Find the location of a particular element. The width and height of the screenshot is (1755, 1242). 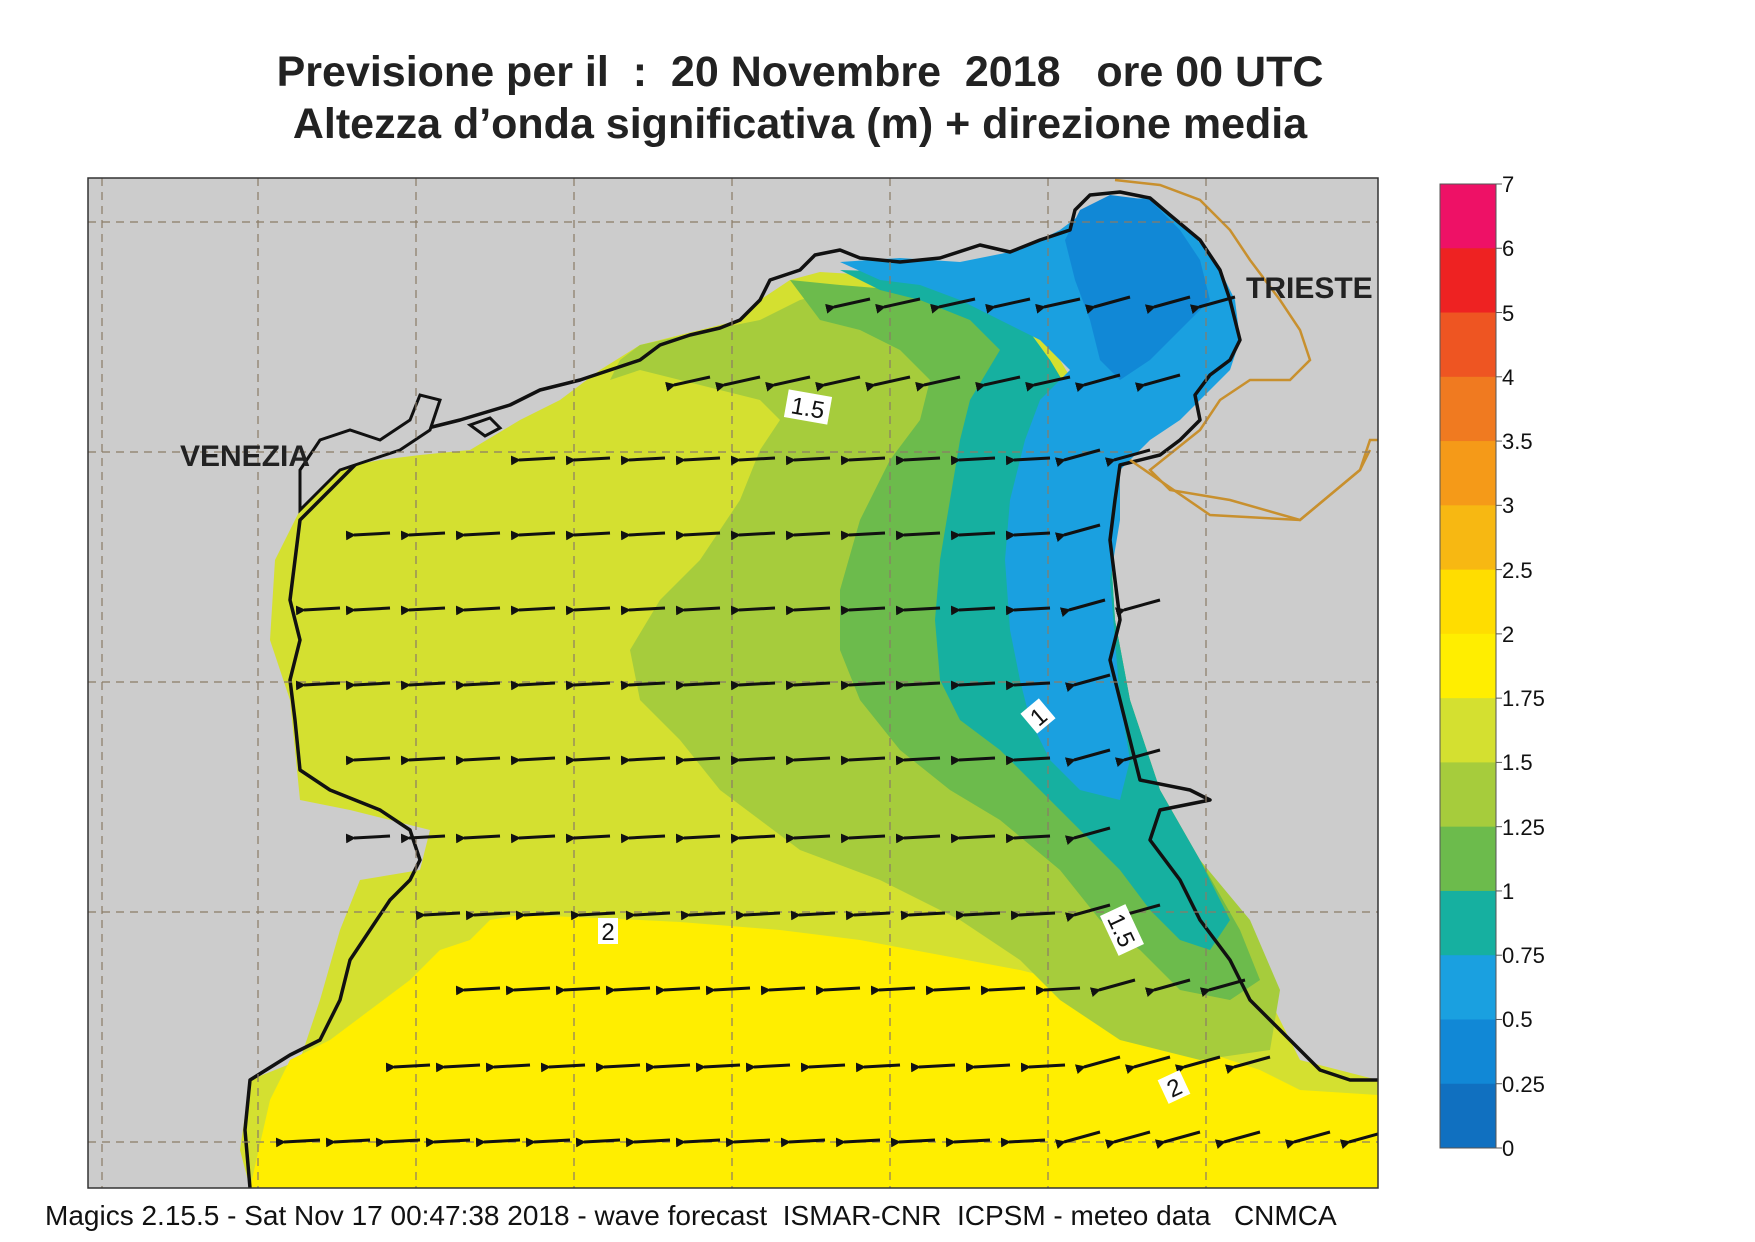

colorbar-label: 2.5 is located at coordinates (1517, 570).